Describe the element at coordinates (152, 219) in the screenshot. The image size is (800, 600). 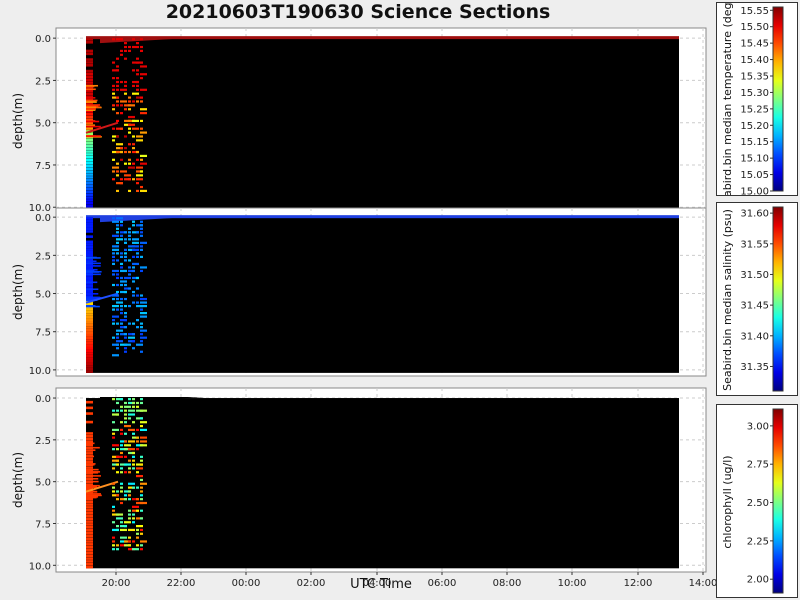
I see `surface-wedge` at that location.